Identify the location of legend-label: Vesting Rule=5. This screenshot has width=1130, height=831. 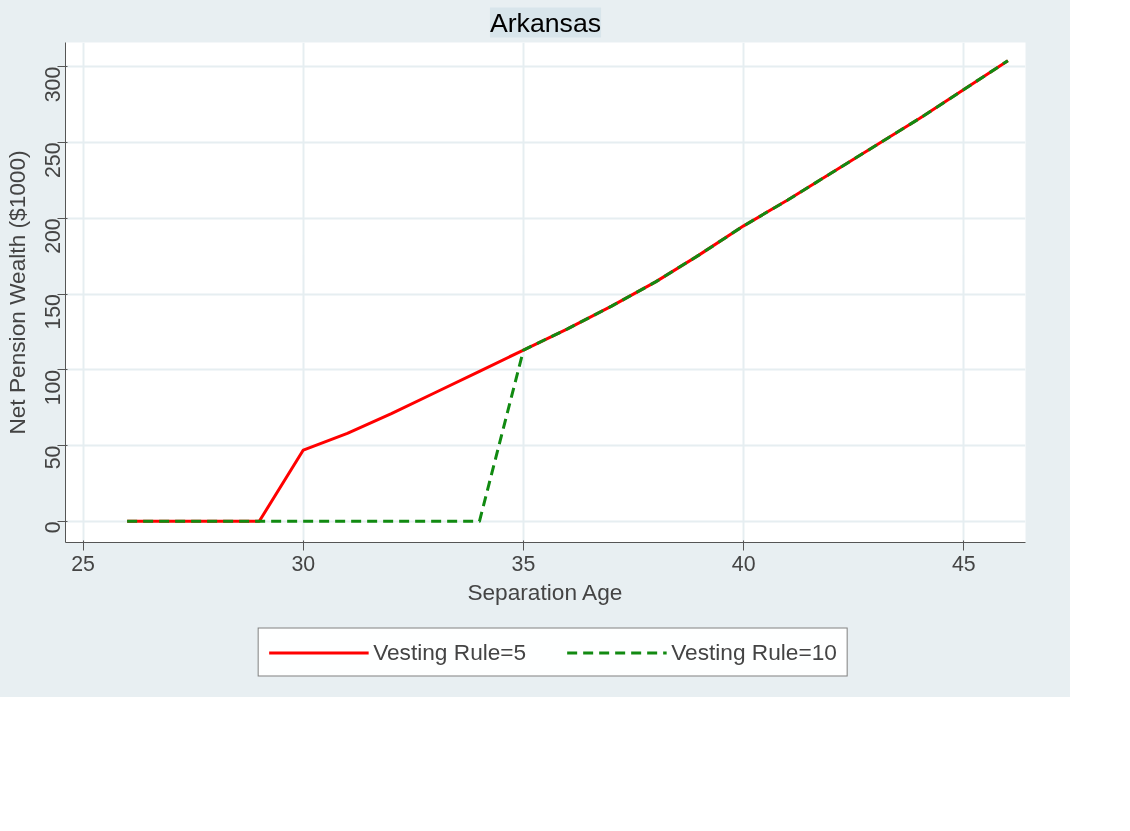
(450, 652).